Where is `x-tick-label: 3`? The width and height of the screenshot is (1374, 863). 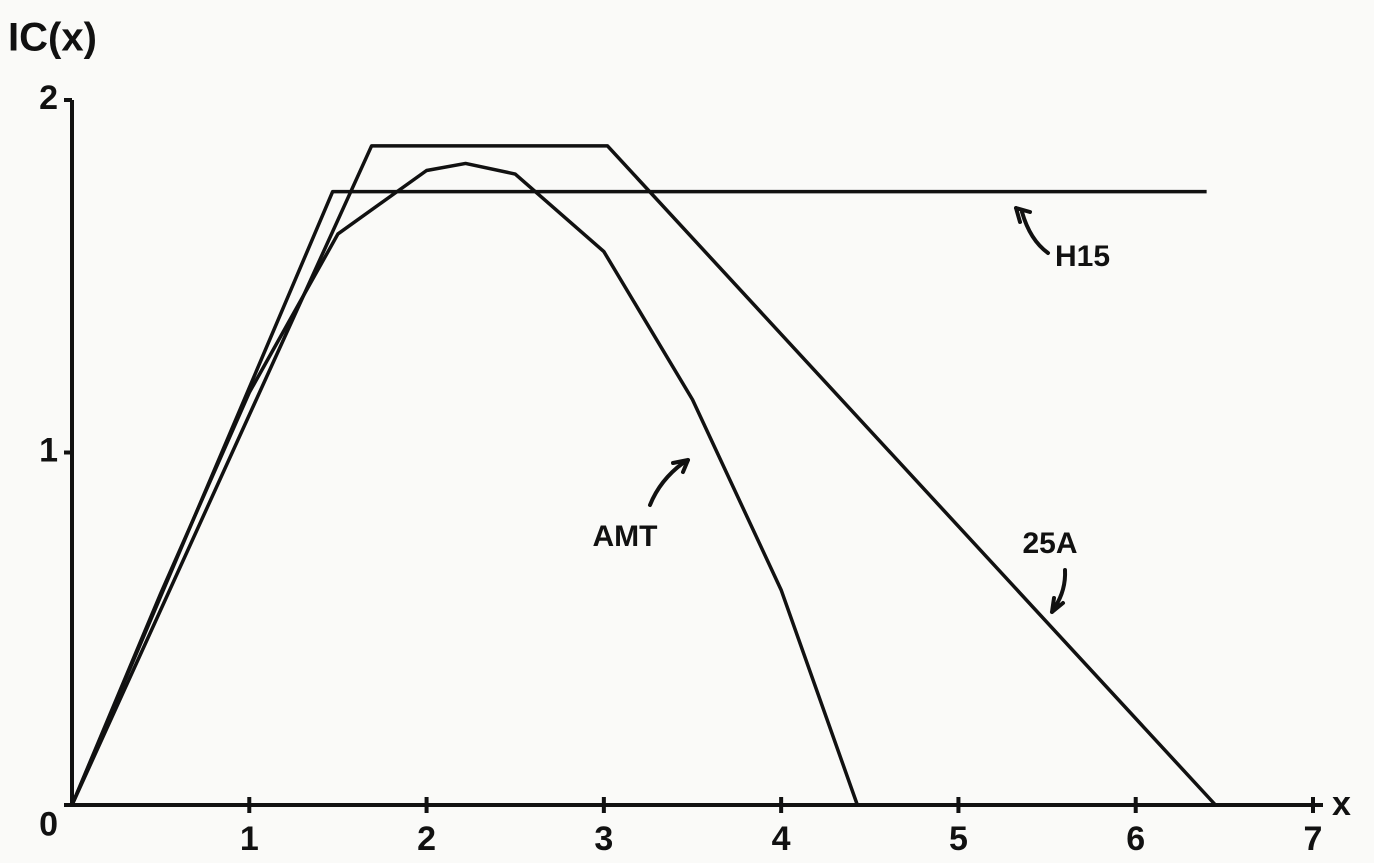
x-tick-label: 3 is located at coordinates (603, 839).